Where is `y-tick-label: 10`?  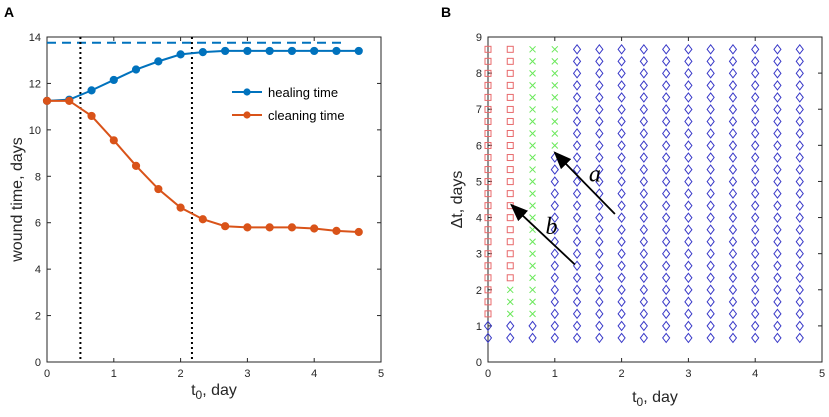
y-tick-label: 10 is located at coordinates (35, 131).